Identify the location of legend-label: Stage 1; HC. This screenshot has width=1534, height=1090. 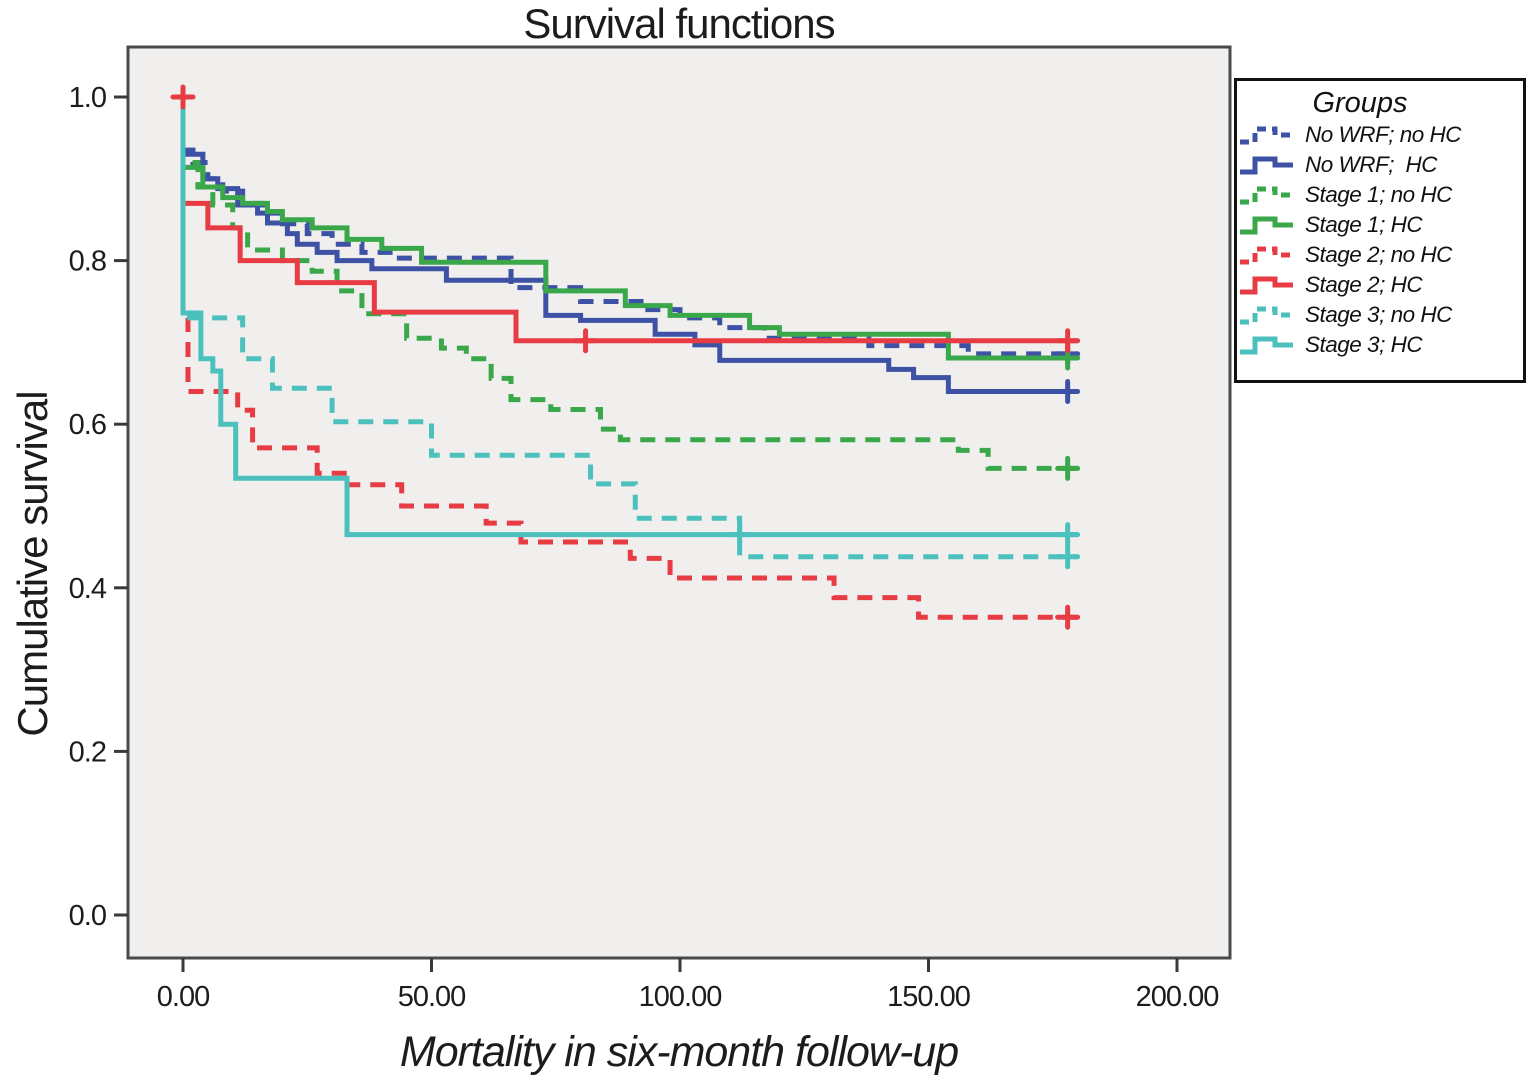
(1364, 224).